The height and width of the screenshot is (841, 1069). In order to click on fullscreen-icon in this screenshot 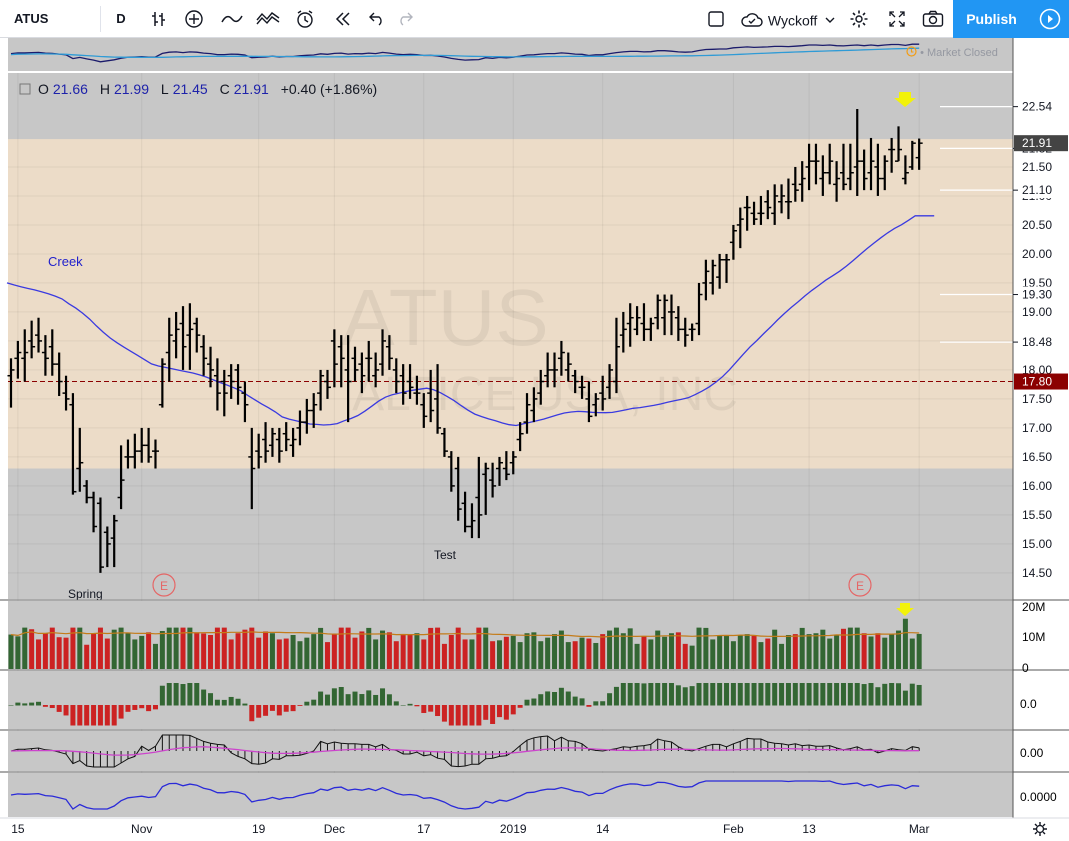, I will do `click(897, 19)`.